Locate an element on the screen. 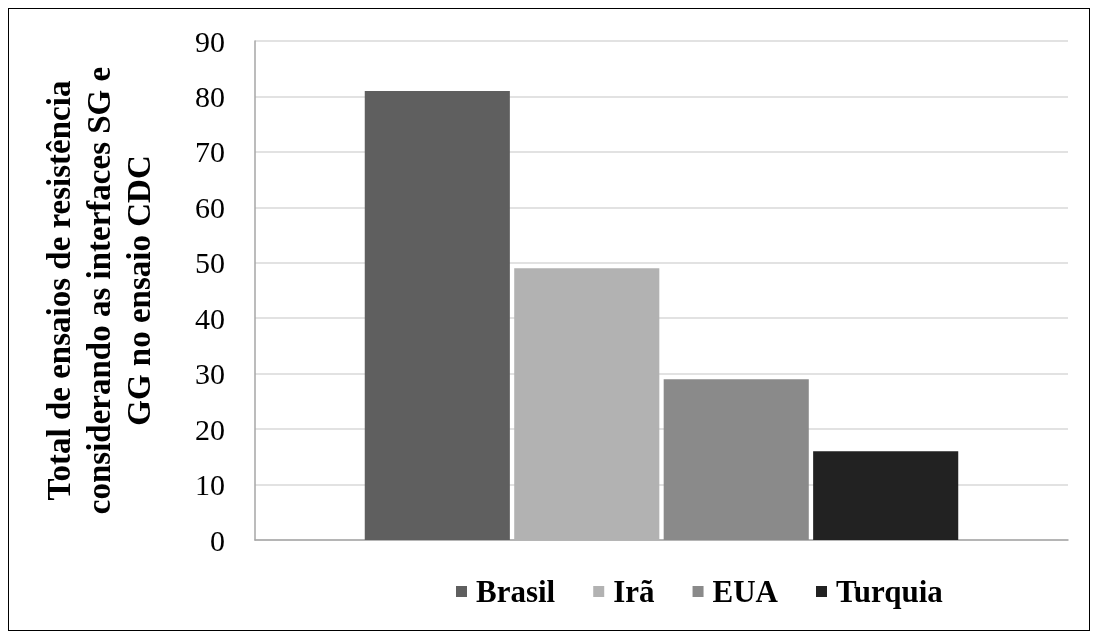 Image resolution: width=1099 pixels, height=640 pixels. y-axis-title: Total de ensaios de resistência considerando as interfaces SG e GG no ensaio CDC is located at coordinates (99, 290).